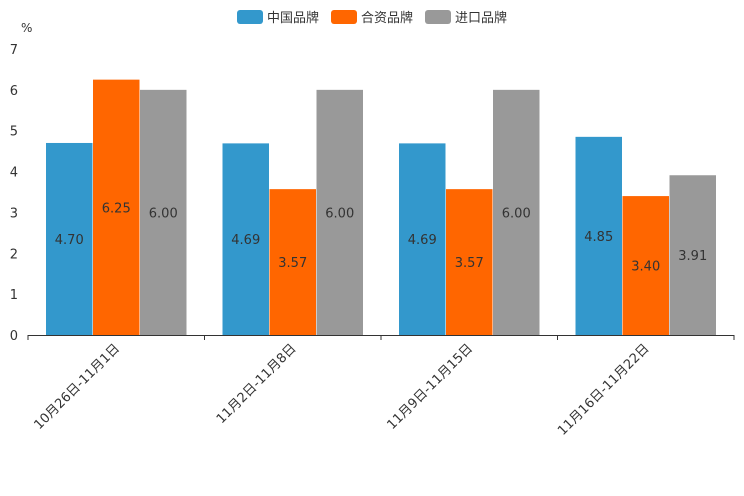 This screenshot has height=496, width=744. I want to click on legend-item-import-brand: 进口品牌, so click(466, 16).